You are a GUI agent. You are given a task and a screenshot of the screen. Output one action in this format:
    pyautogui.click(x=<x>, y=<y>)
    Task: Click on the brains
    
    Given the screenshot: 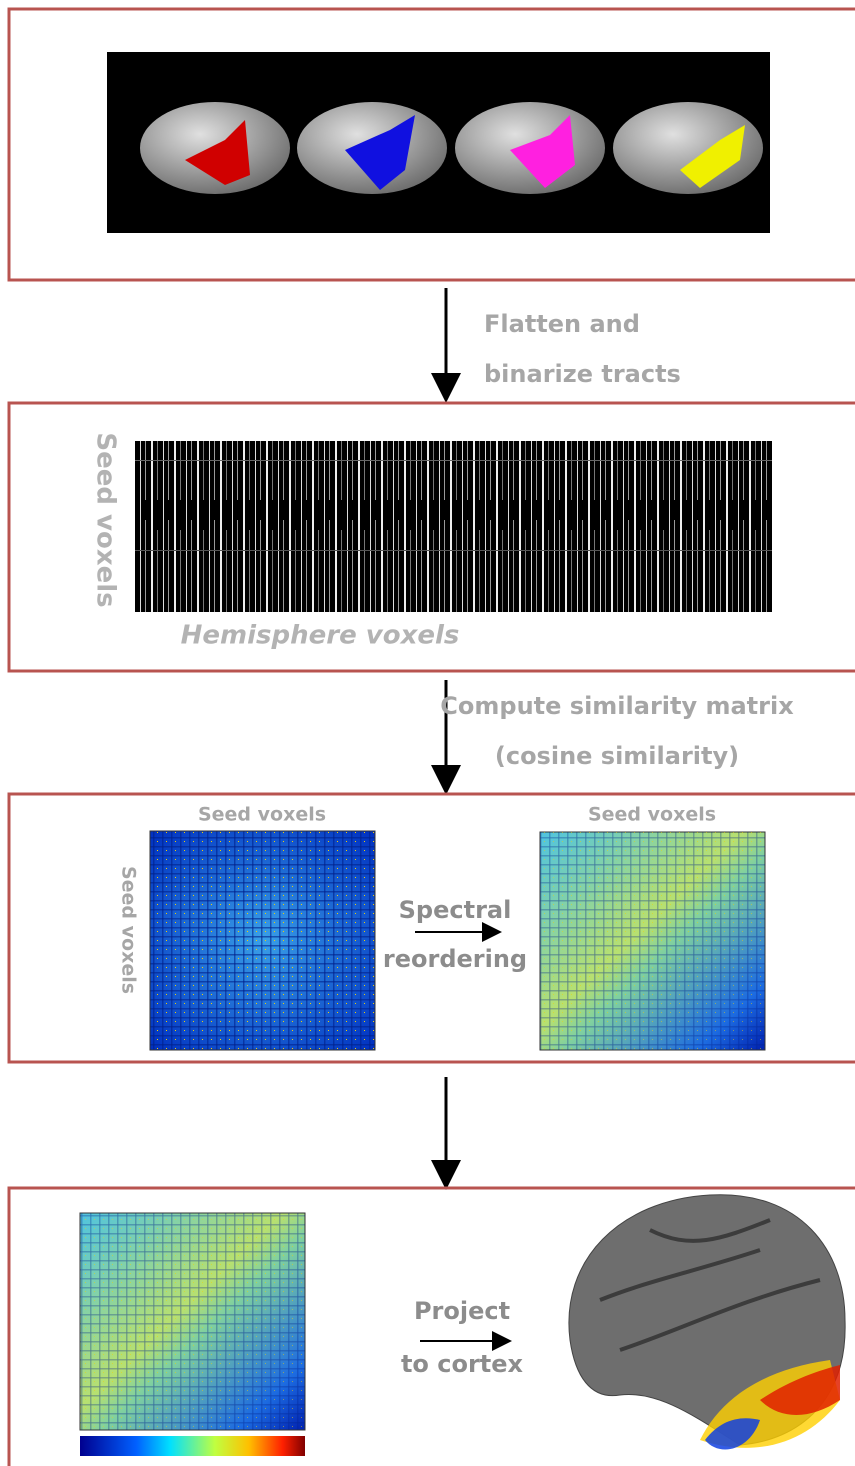 What is the action you would take?
    pyautogui.click(x=451, y=148)
    